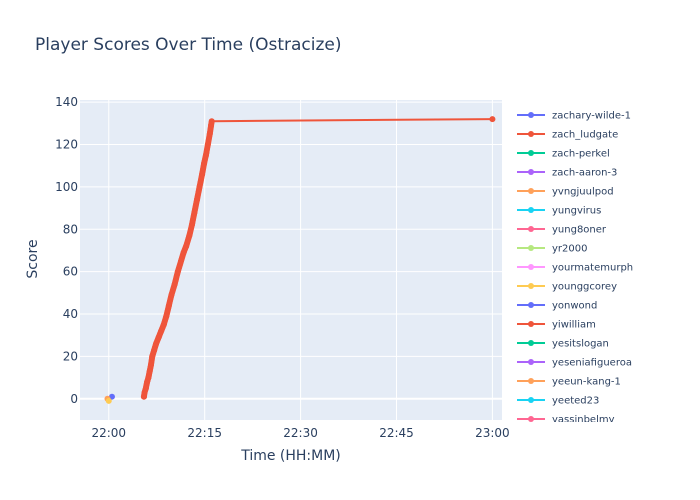 Image resolution: width=700 pixels, height=500 pixels. I want to click on legend-item: yassinbelmy, so click(566, 420).